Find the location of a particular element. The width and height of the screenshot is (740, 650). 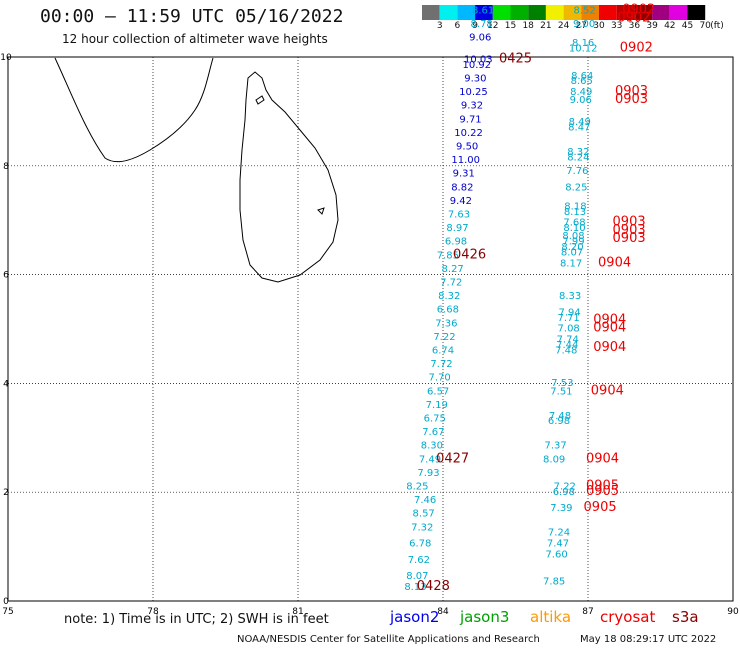

coastline is located at coordinates (196, 170).